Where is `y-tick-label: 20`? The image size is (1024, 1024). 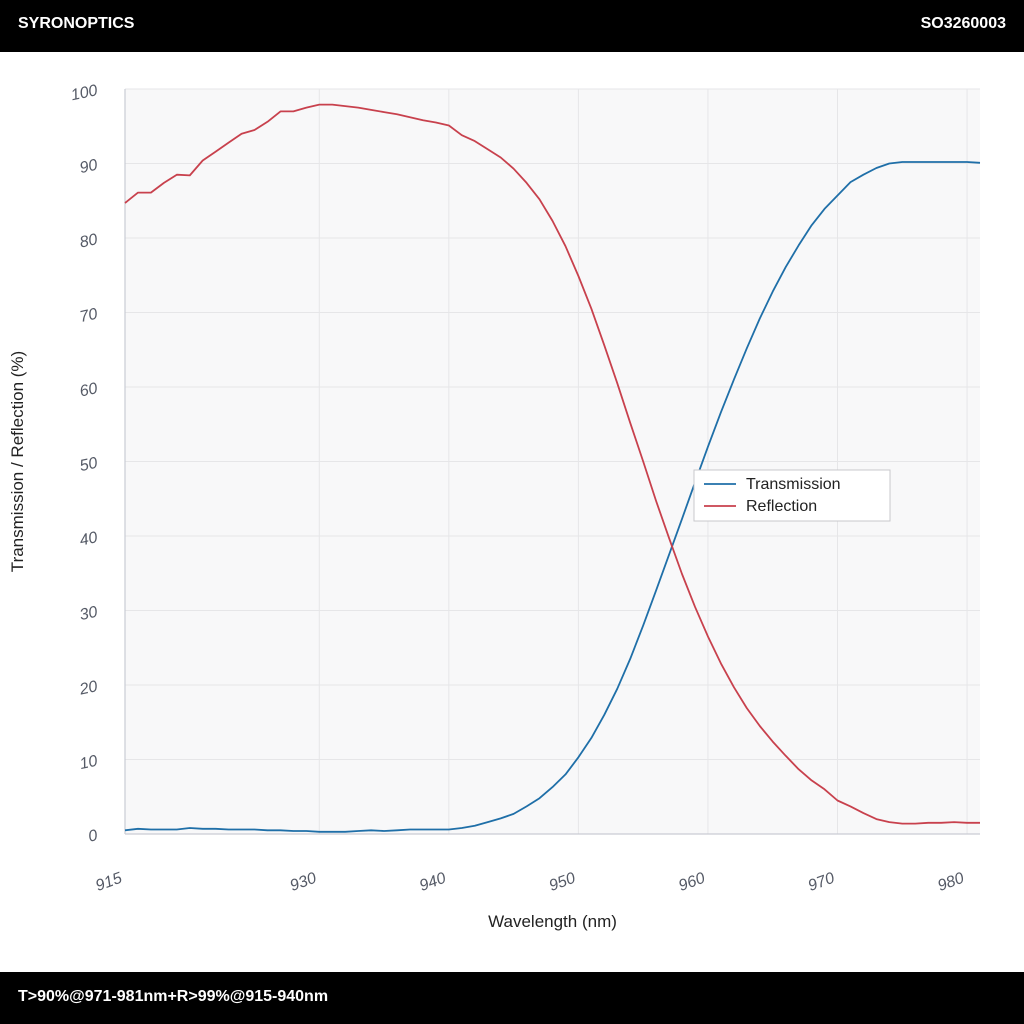
y-tick-label: 20 is located at coordinates (88, 688).